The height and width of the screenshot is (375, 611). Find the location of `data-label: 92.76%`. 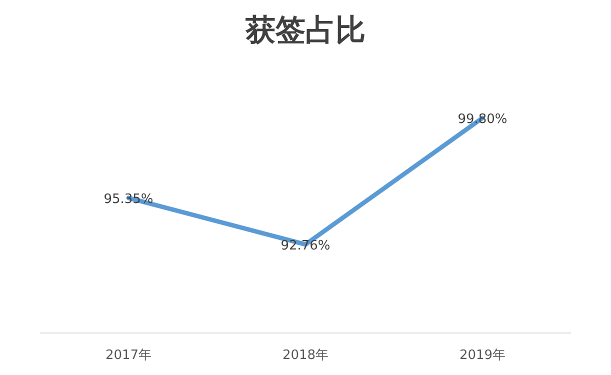

data-label: 92.76% is located at coordinates (305, 246).